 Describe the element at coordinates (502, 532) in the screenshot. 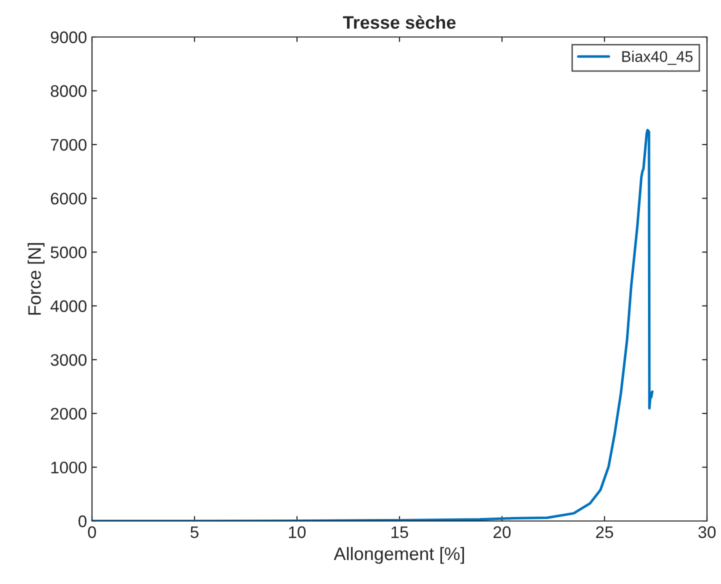

I see `x-tick-label: 20` at that location.